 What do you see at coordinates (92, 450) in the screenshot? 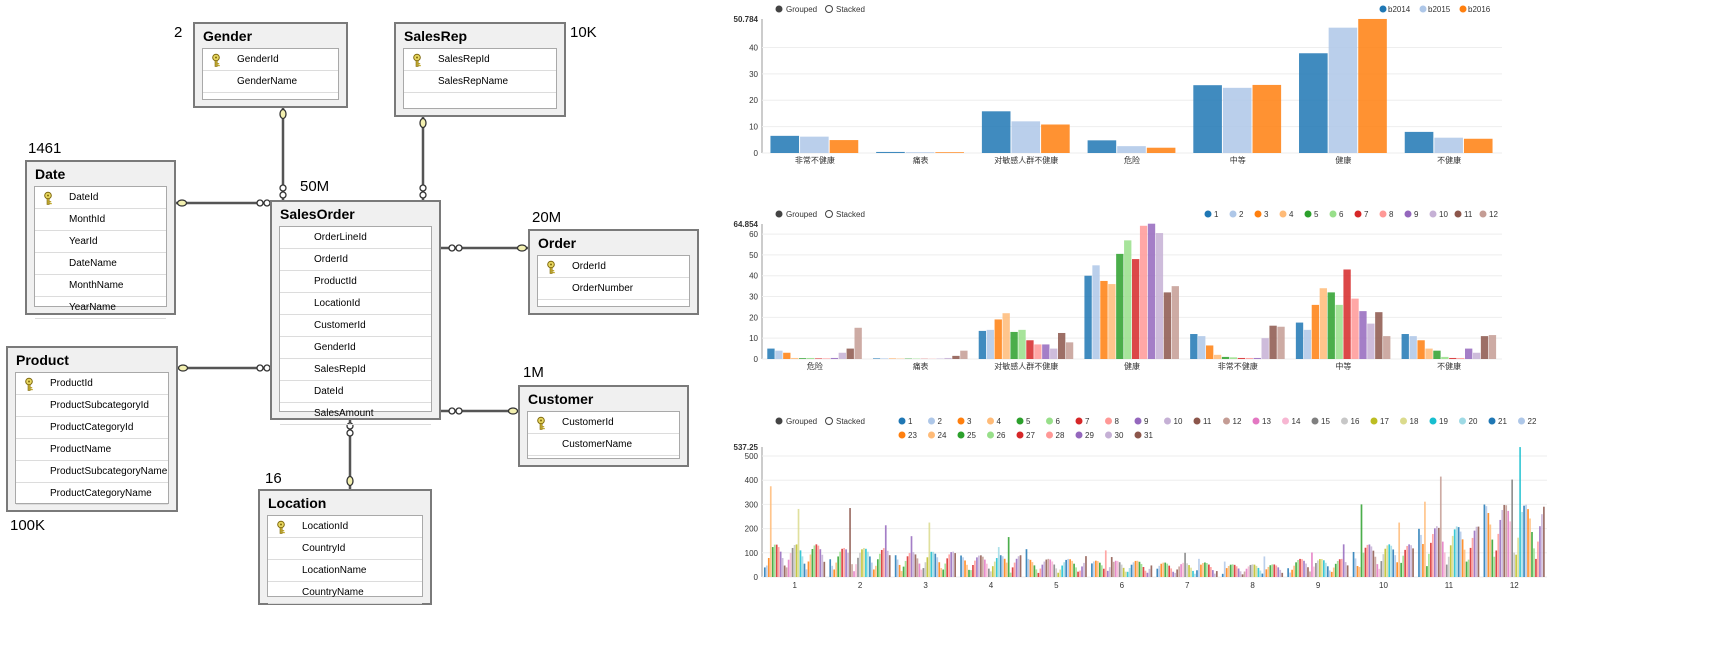
I see `column-row: ProductName` at bounding box center [92, 450].